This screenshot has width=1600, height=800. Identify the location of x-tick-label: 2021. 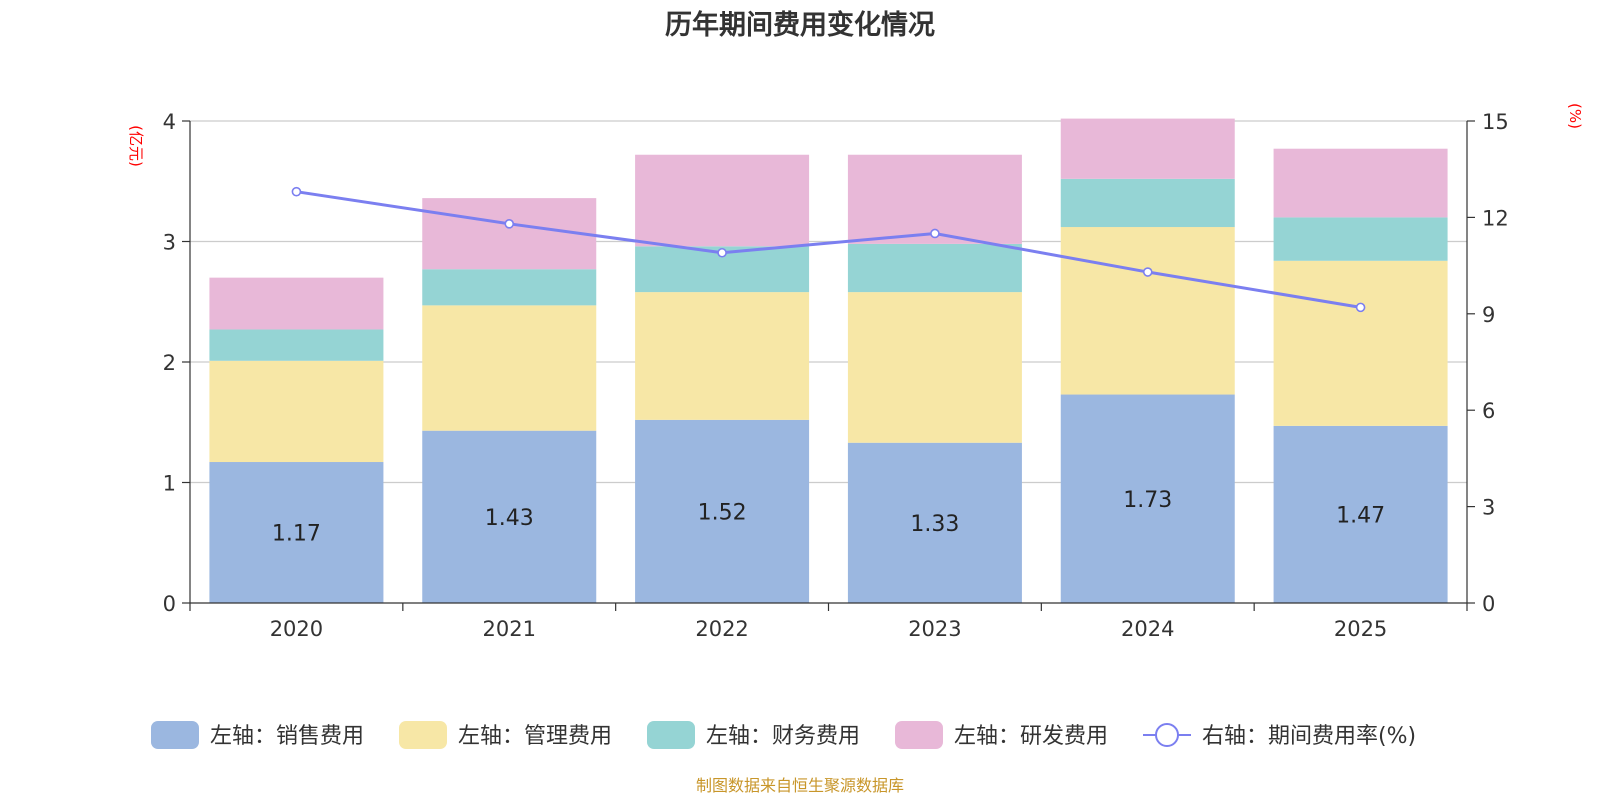
(509, 629).